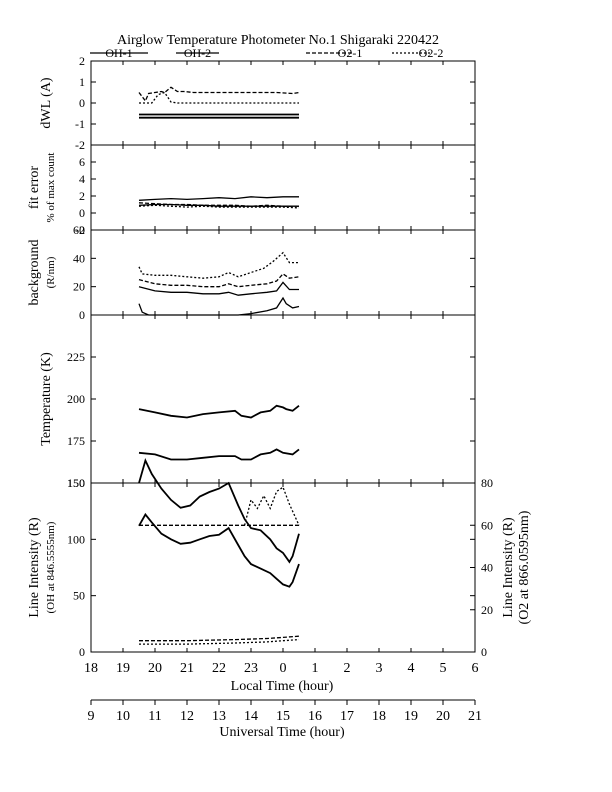 Image resolution: width=612 pixels, height=792 pixels. What do you see at coordinates (283, 716) in the screenshot?
I see `ut-tick-label: 15` at bounding box center [283, 716].